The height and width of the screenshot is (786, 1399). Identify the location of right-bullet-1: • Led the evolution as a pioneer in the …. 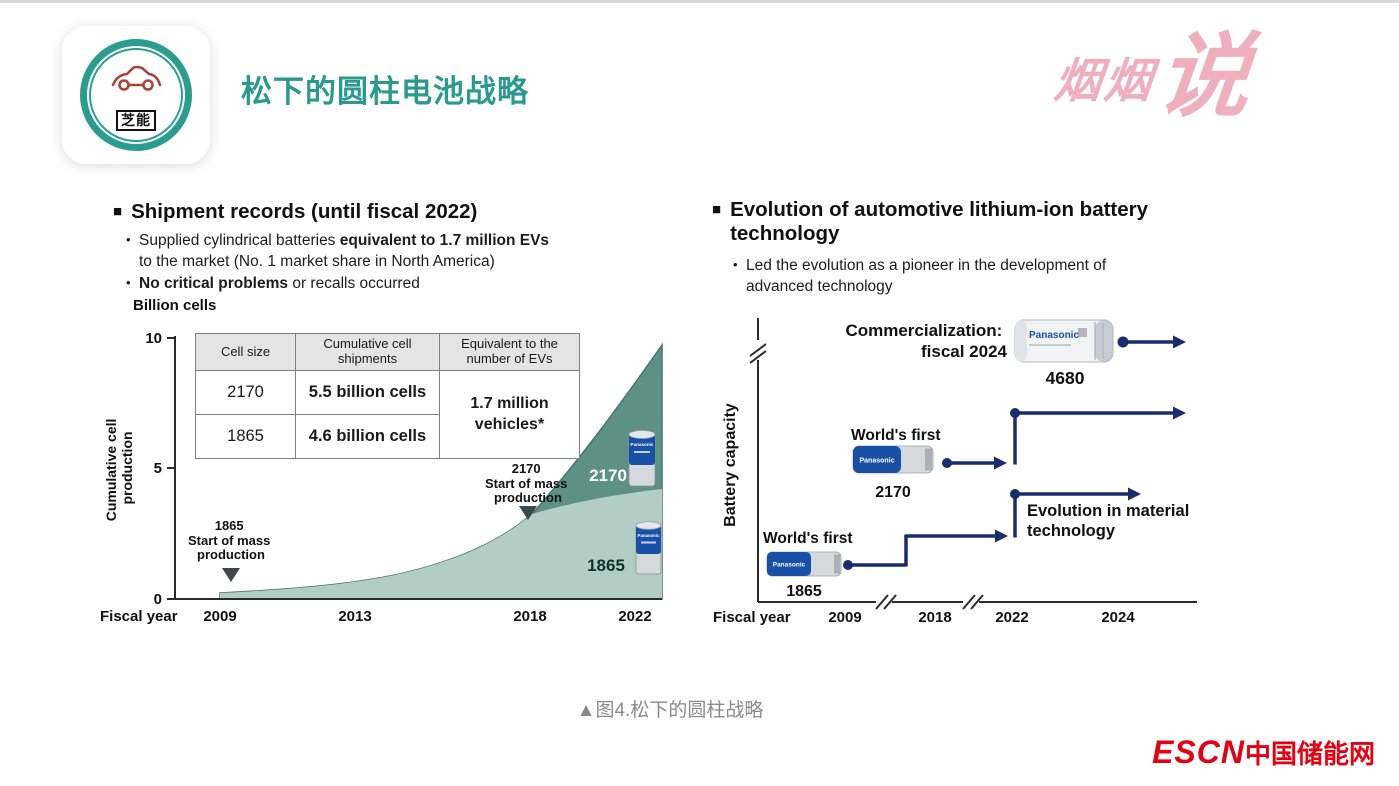
(919, 277).